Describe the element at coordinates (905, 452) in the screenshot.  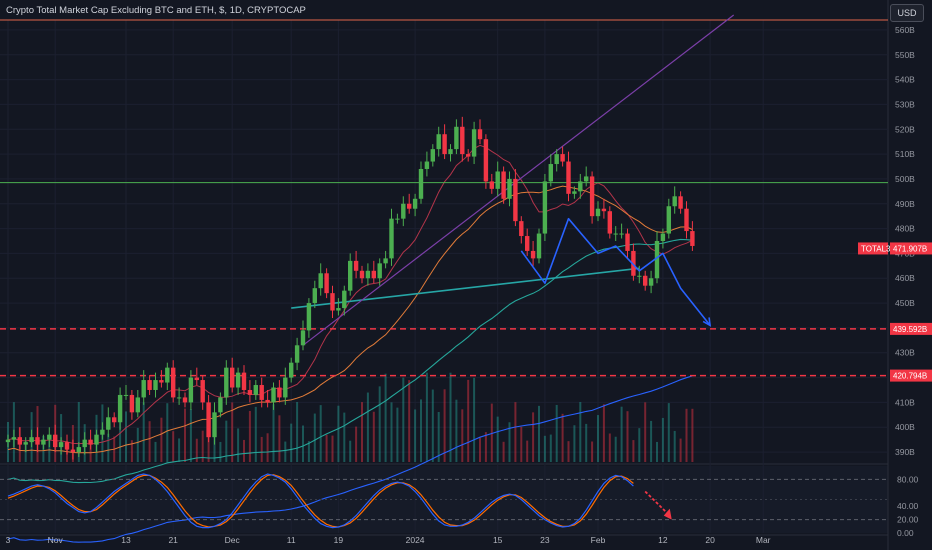
I see `price-tick-label: 390B` at that location.